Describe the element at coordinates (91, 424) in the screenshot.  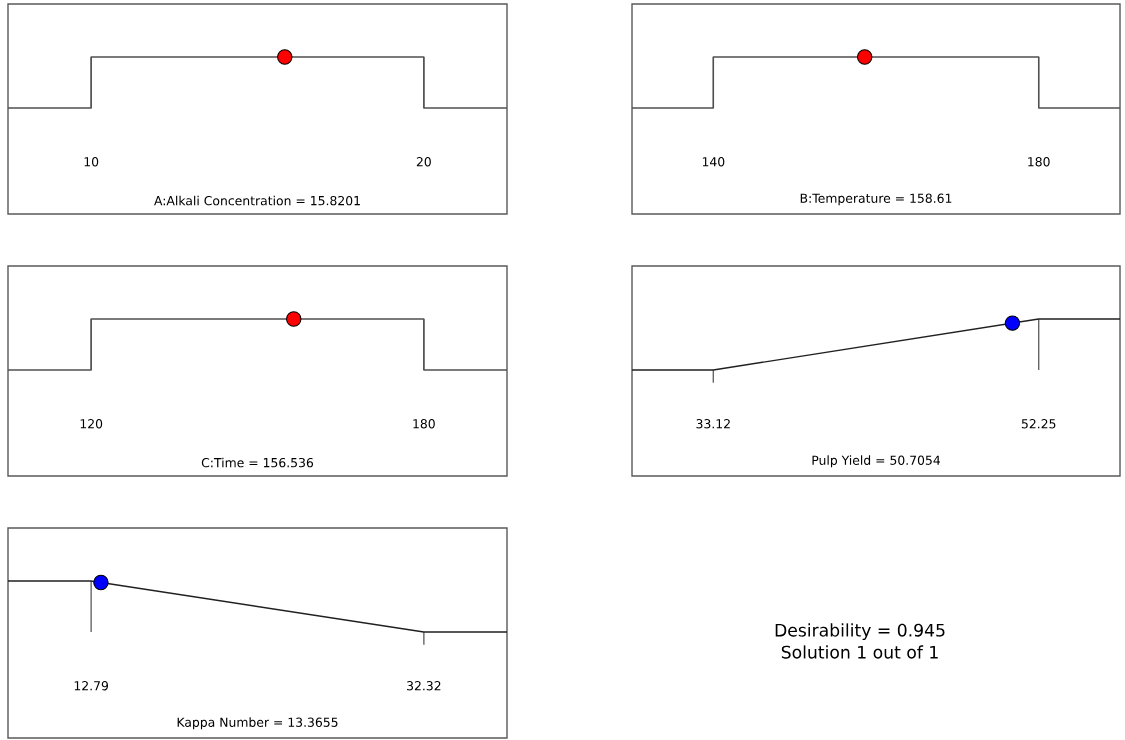
I see `x-tick-label: 120` at that location.